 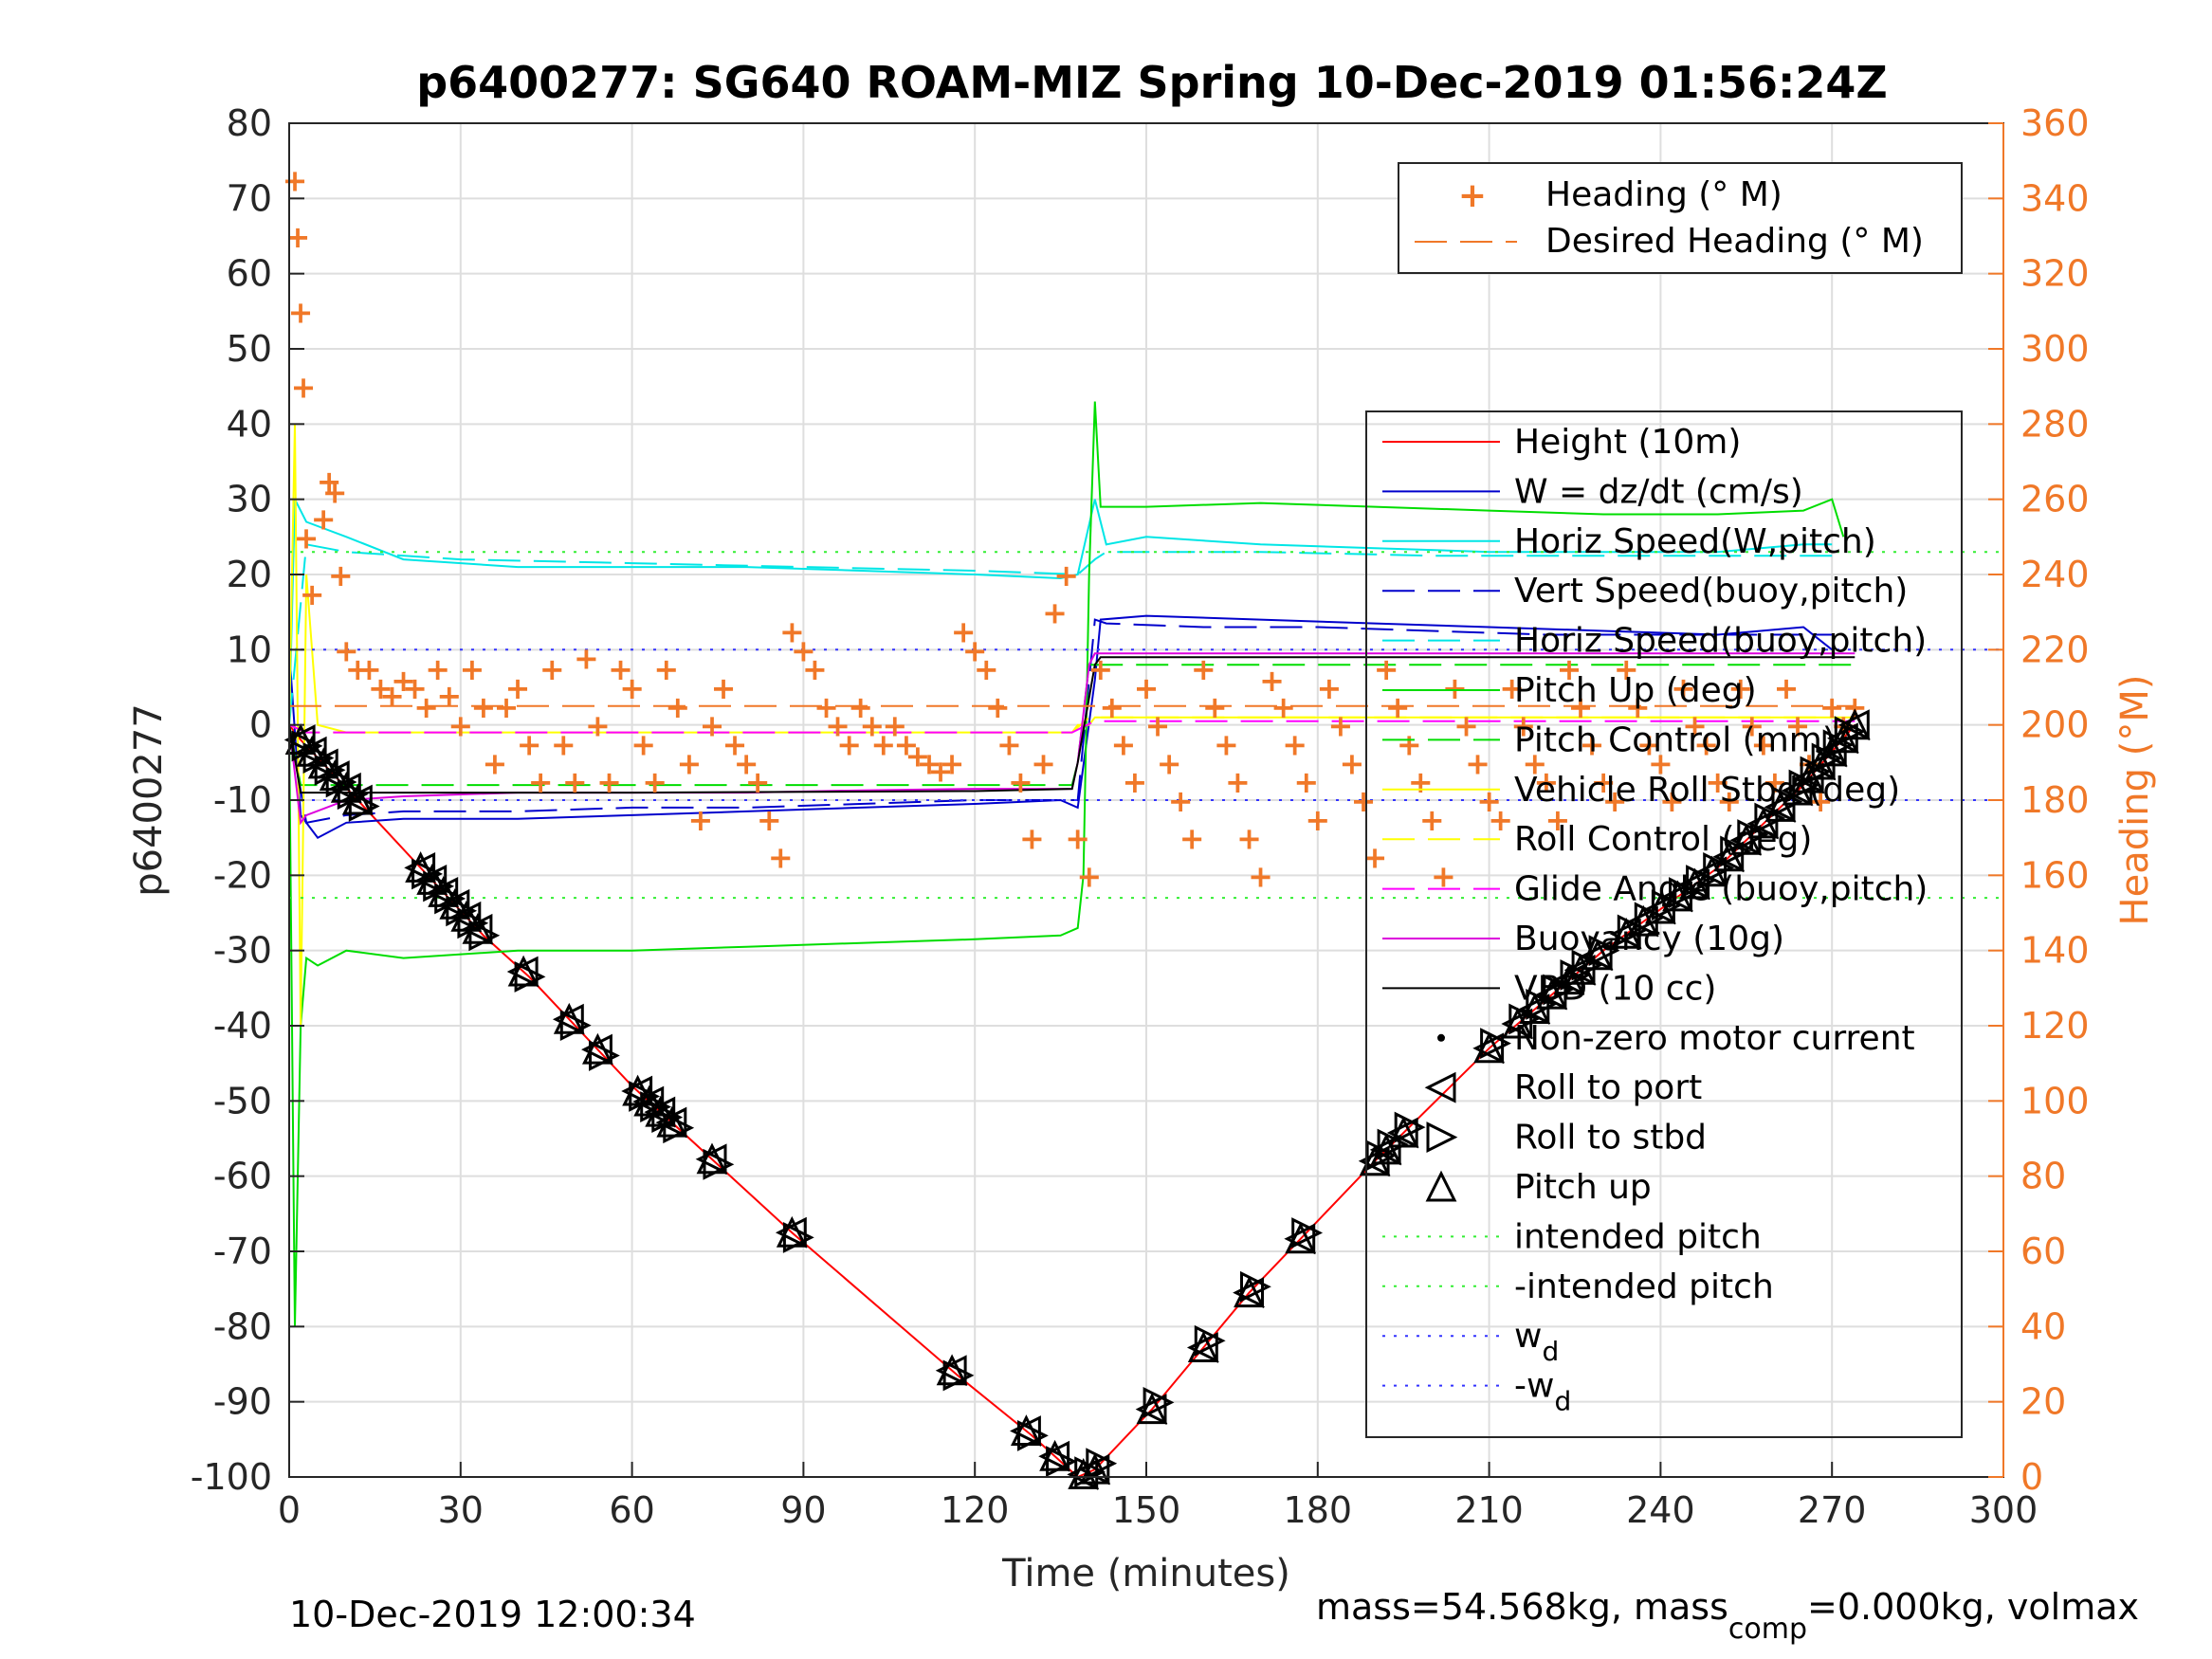 What do you see at coordinates (1441, 1186) in the screenshot?
I see `legend-marker-up-icon` at bounding box center [1441, 1186].